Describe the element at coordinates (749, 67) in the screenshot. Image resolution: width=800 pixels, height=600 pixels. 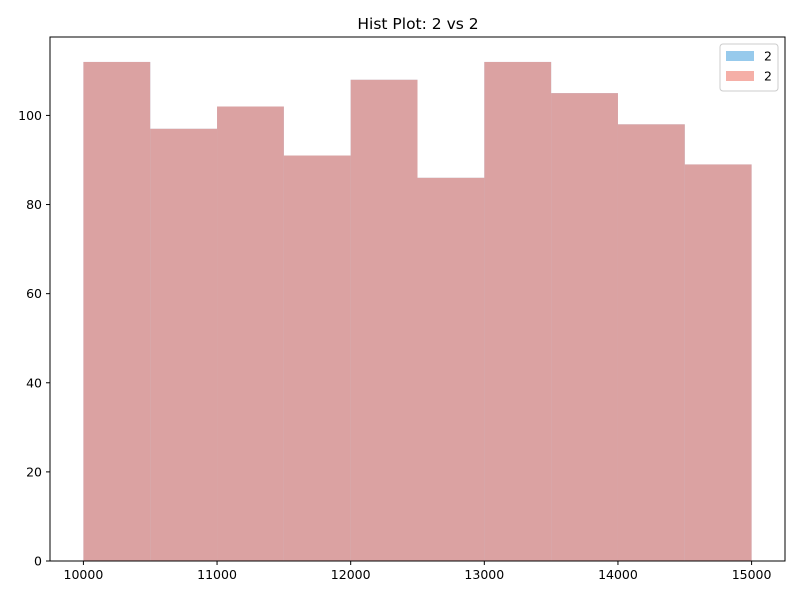
I see `legend: 22` at that location.